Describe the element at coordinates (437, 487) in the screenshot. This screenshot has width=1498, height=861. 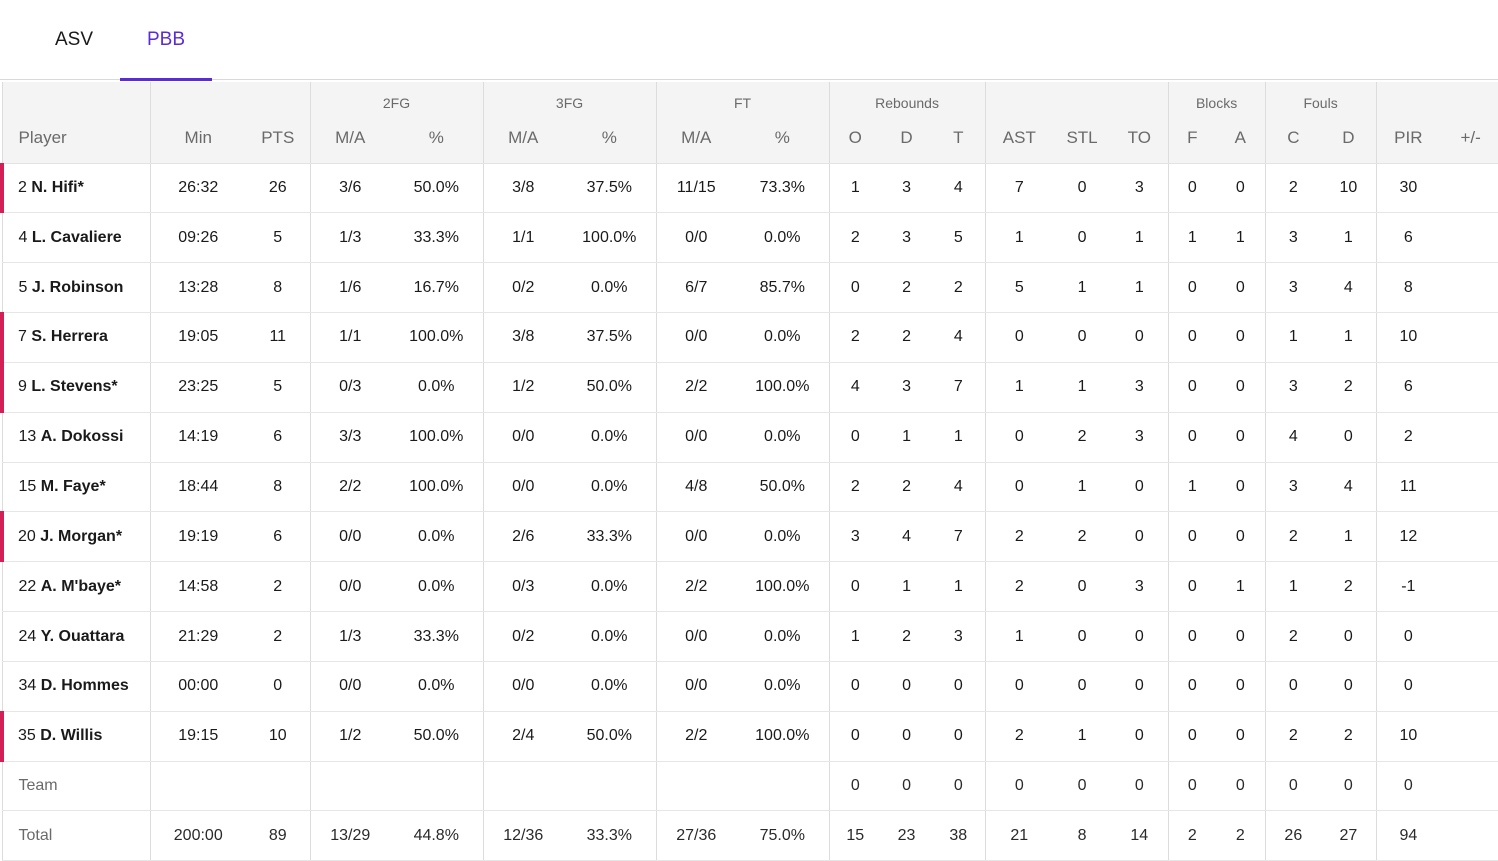
I see `cell-fg2-pct: 100.0%` at that location.